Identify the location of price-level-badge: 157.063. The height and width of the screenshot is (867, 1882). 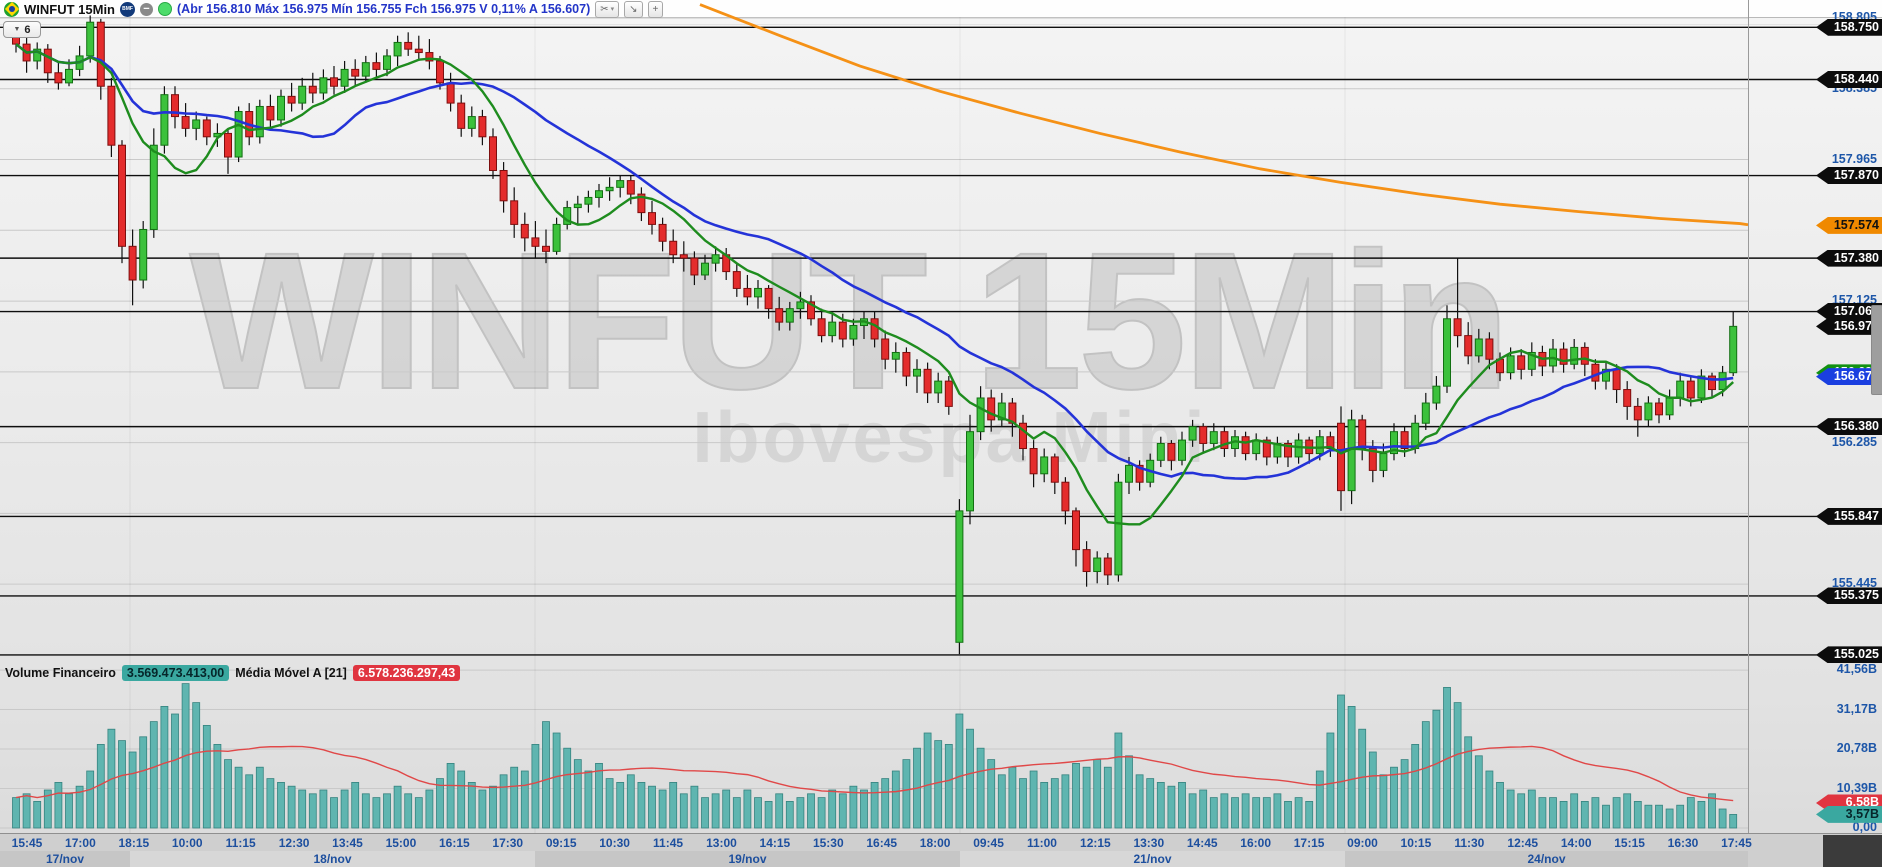
(1849, 312).